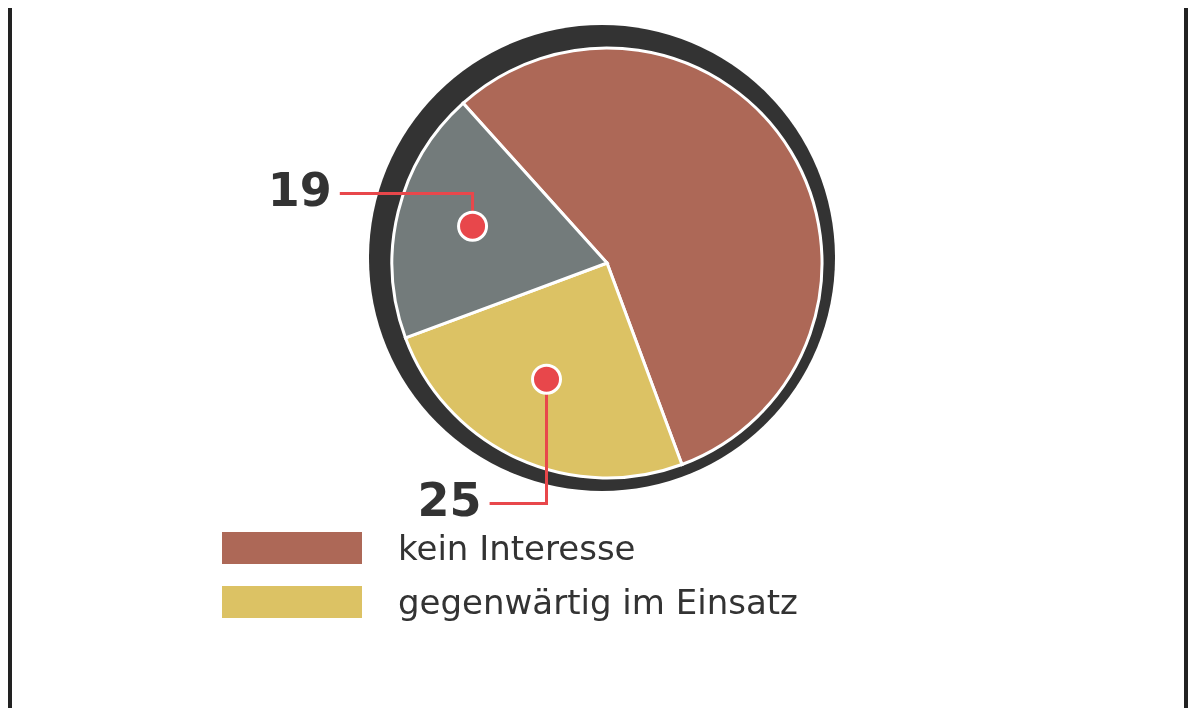 The image size is (1200, 720). What do you see at coordinates (517, 548) in the screenshot?
I see `legend-label: kein Interesse` at bounding box center [517, 548].